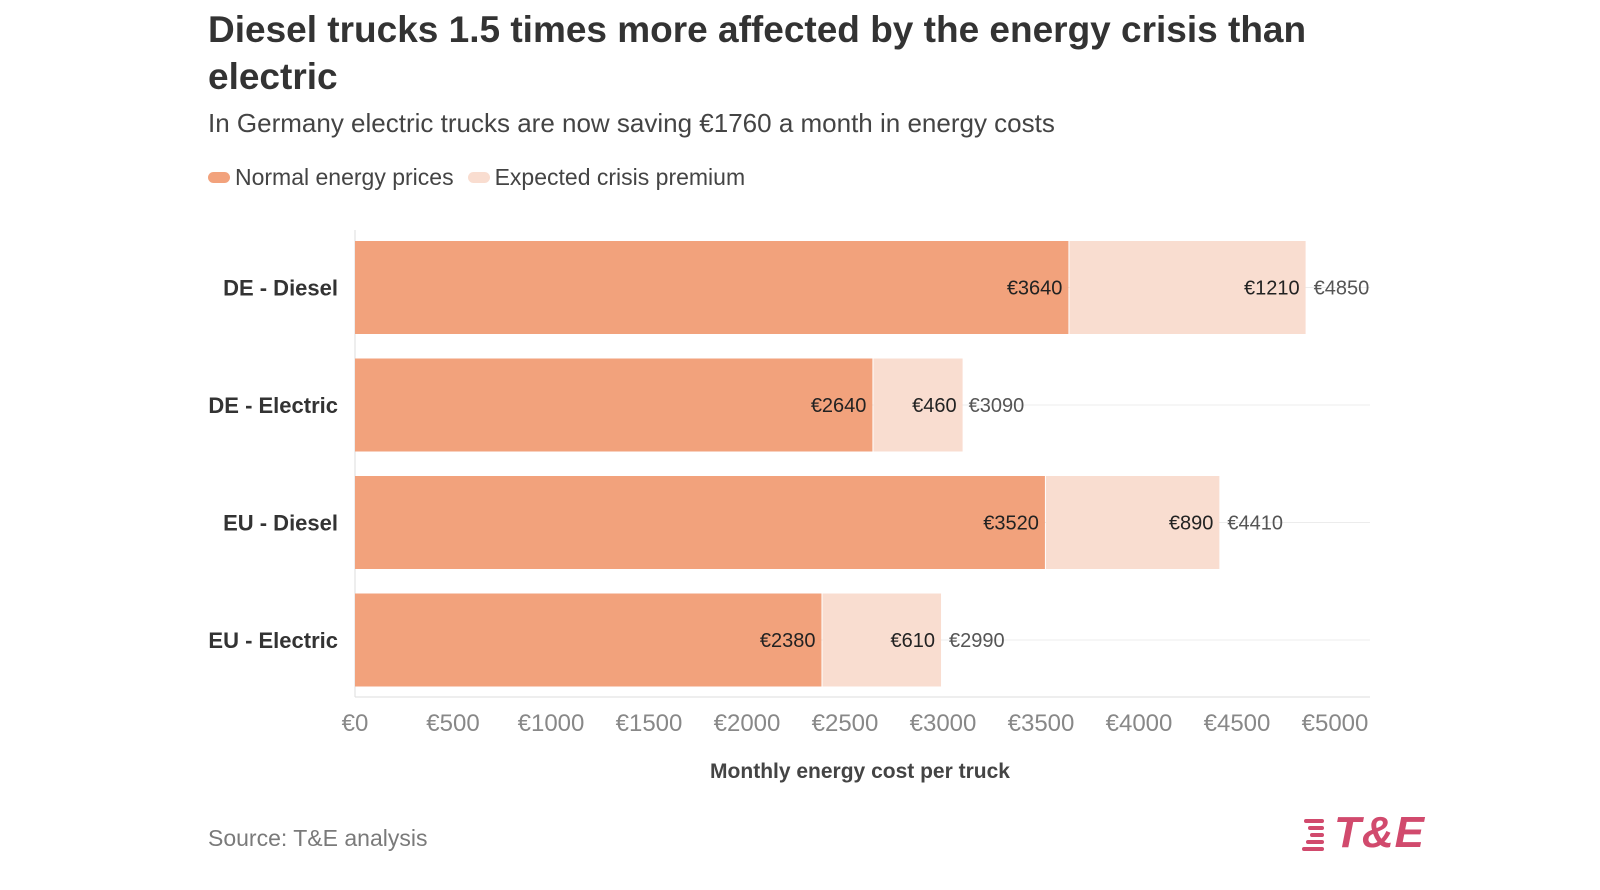 This screenshot has width=1600, height=890. What do you see at coordinates (1011, 524) in the screenshot?
I see `bar-label-normal: €3520` at bounding box center [1011, 524].